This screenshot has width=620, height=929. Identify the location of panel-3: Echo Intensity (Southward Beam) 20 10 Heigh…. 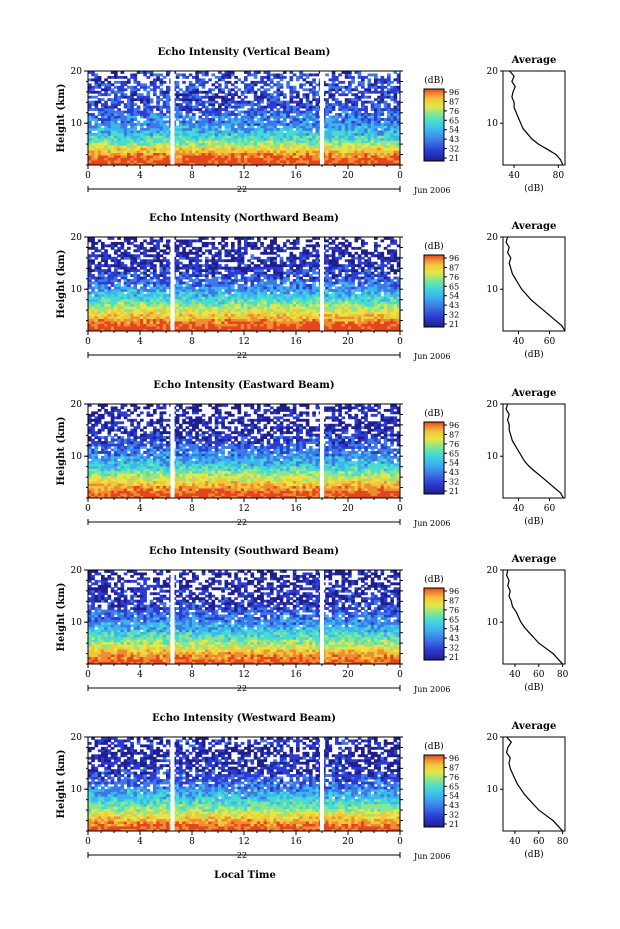
(312, 620).